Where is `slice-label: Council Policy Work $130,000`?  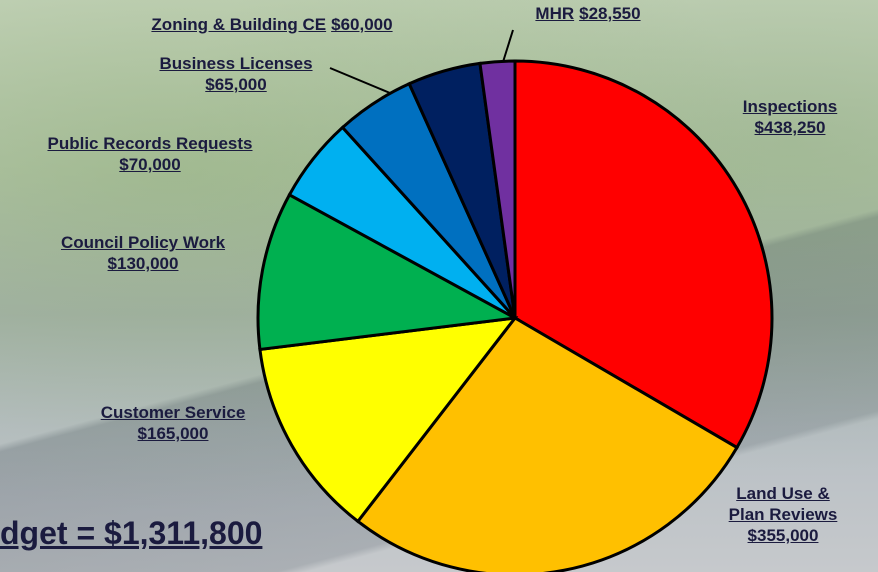
slice-label: Council Policy Work $130,000 is located at coordinates (143, 253).